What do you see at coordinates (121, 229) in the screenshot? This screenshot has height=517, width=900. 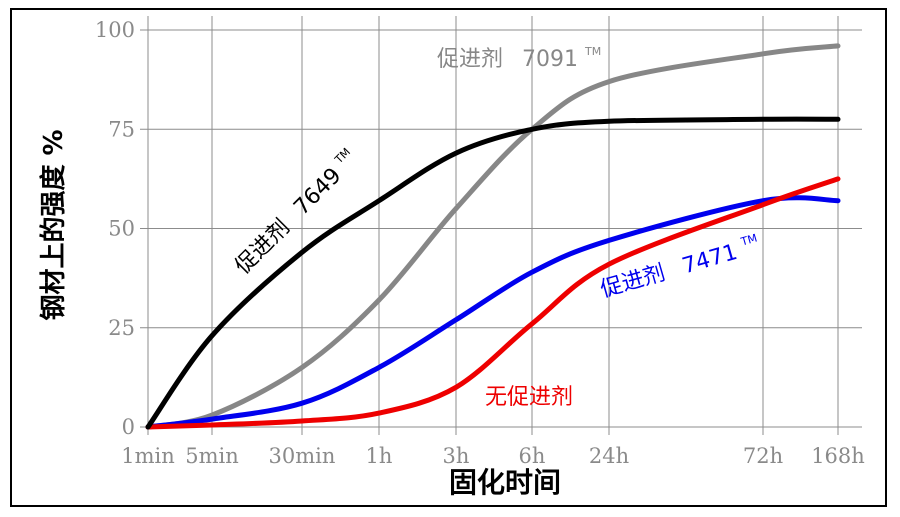 I see `y-tick-label: 50` at bounding box center [121, 229].